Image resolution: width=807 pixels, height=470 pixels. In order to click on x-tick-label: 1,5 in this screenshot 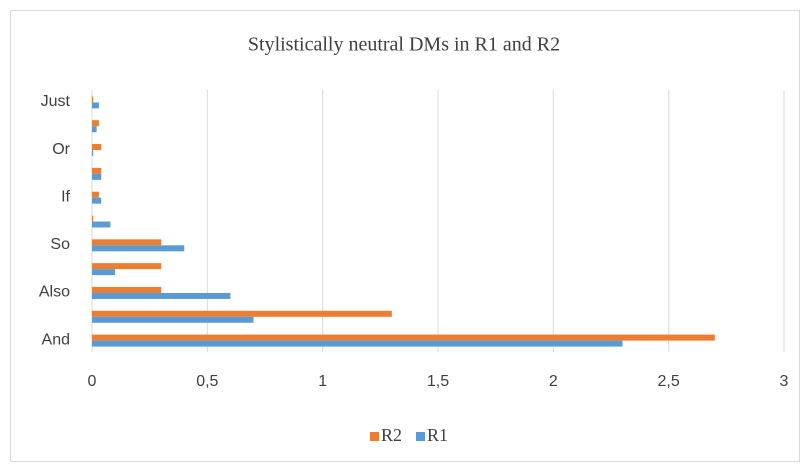, I will do `click(438, 381)`.